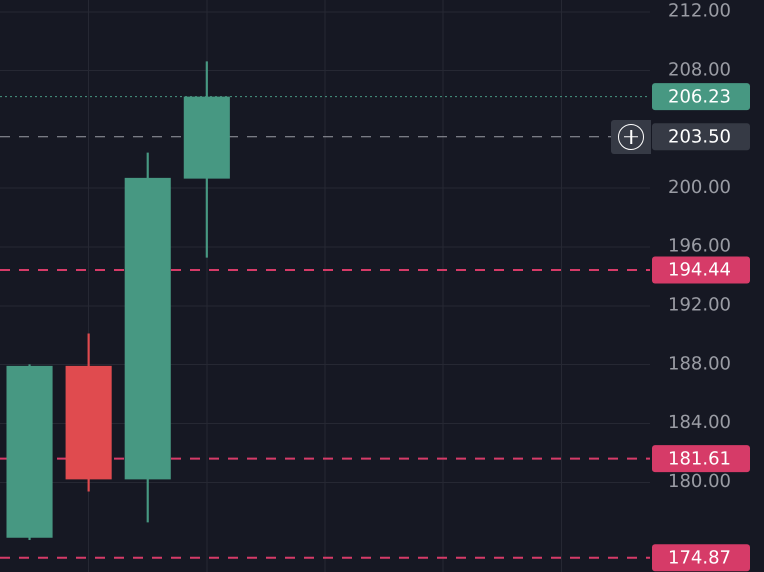 Image resolution: width=764 pixels, height=572 pixels. Describe the element at coordinates (699, 69) in the screenshot. I see `y-tick-label: 208.00` at that location.